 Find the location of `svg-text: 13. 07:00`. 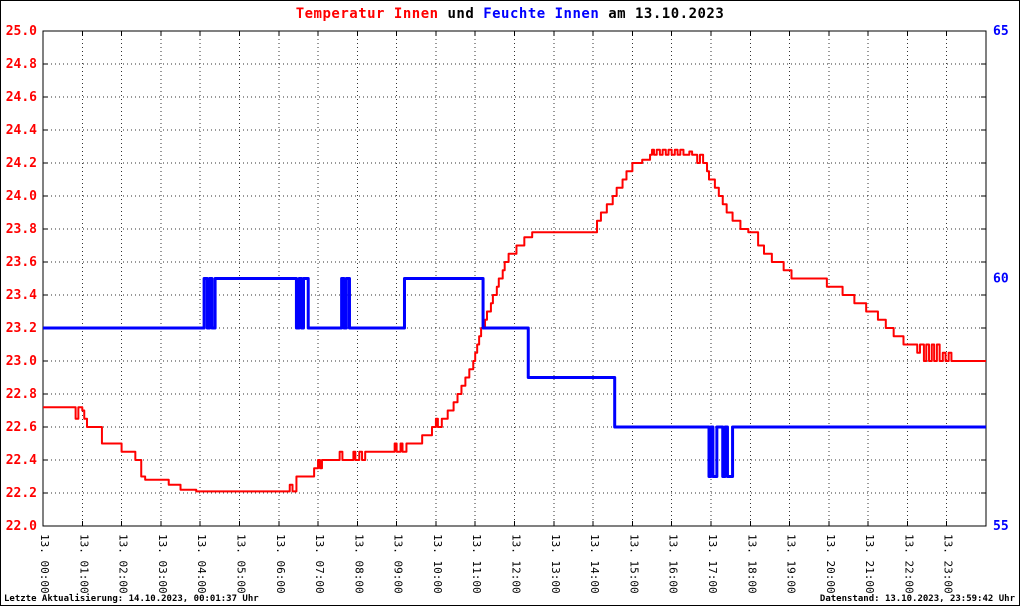

svg-text: 13. 07:00 is located at coordinates (319, 564).